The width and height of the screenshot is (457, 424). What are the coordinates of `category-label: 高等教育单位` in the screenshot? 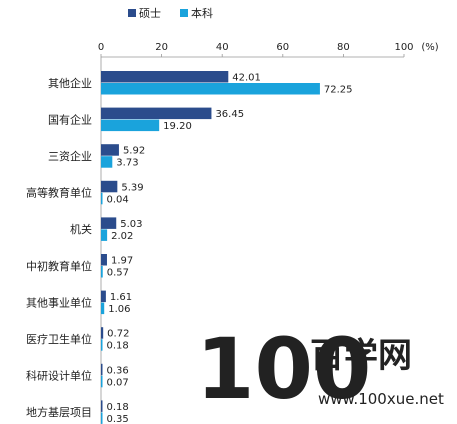 It's located at (59, 193).